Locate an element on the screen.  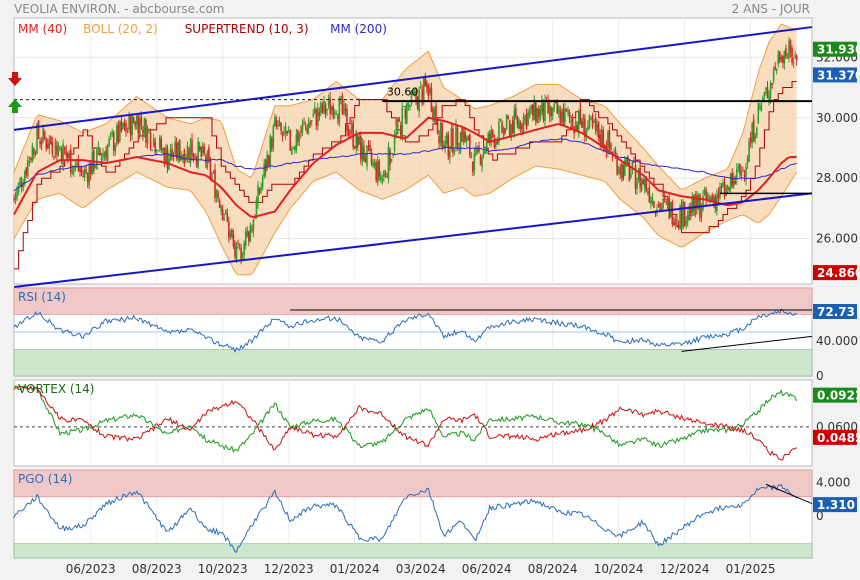
price-tick-label: 30.000 is located at coordinates (837, 118).